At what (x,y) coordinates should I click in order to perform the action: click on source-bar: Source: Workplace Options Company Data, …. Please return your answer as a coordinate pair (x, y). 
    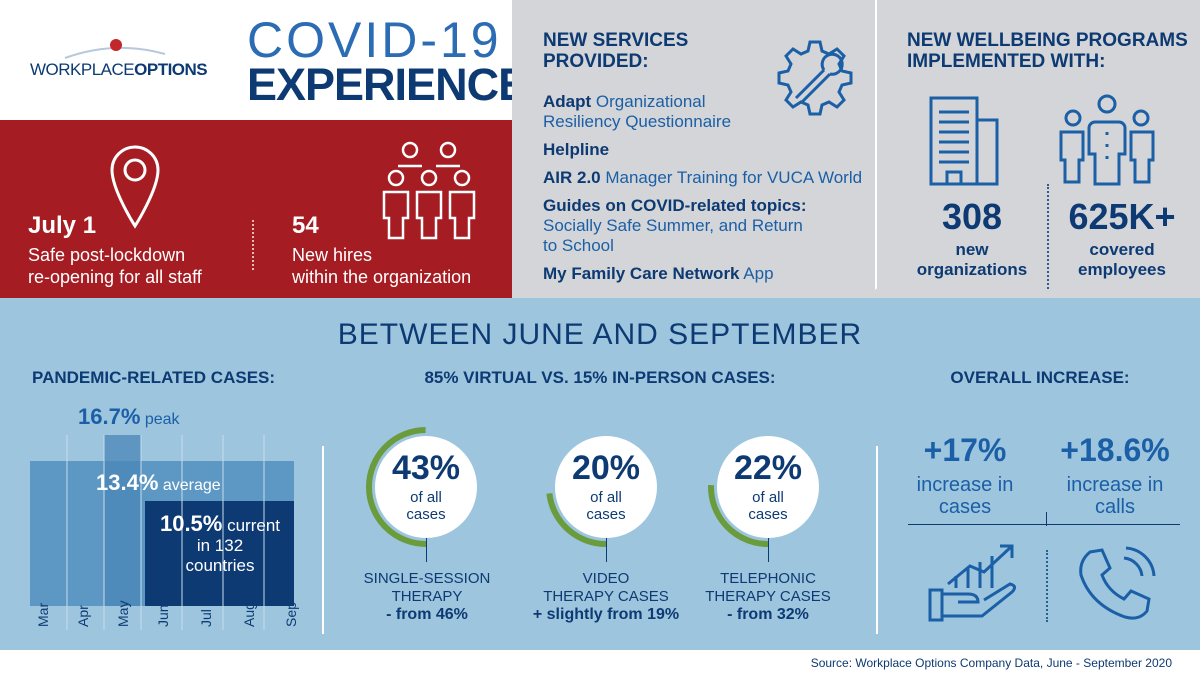
    Looking at the image, I should click on (600, 663).